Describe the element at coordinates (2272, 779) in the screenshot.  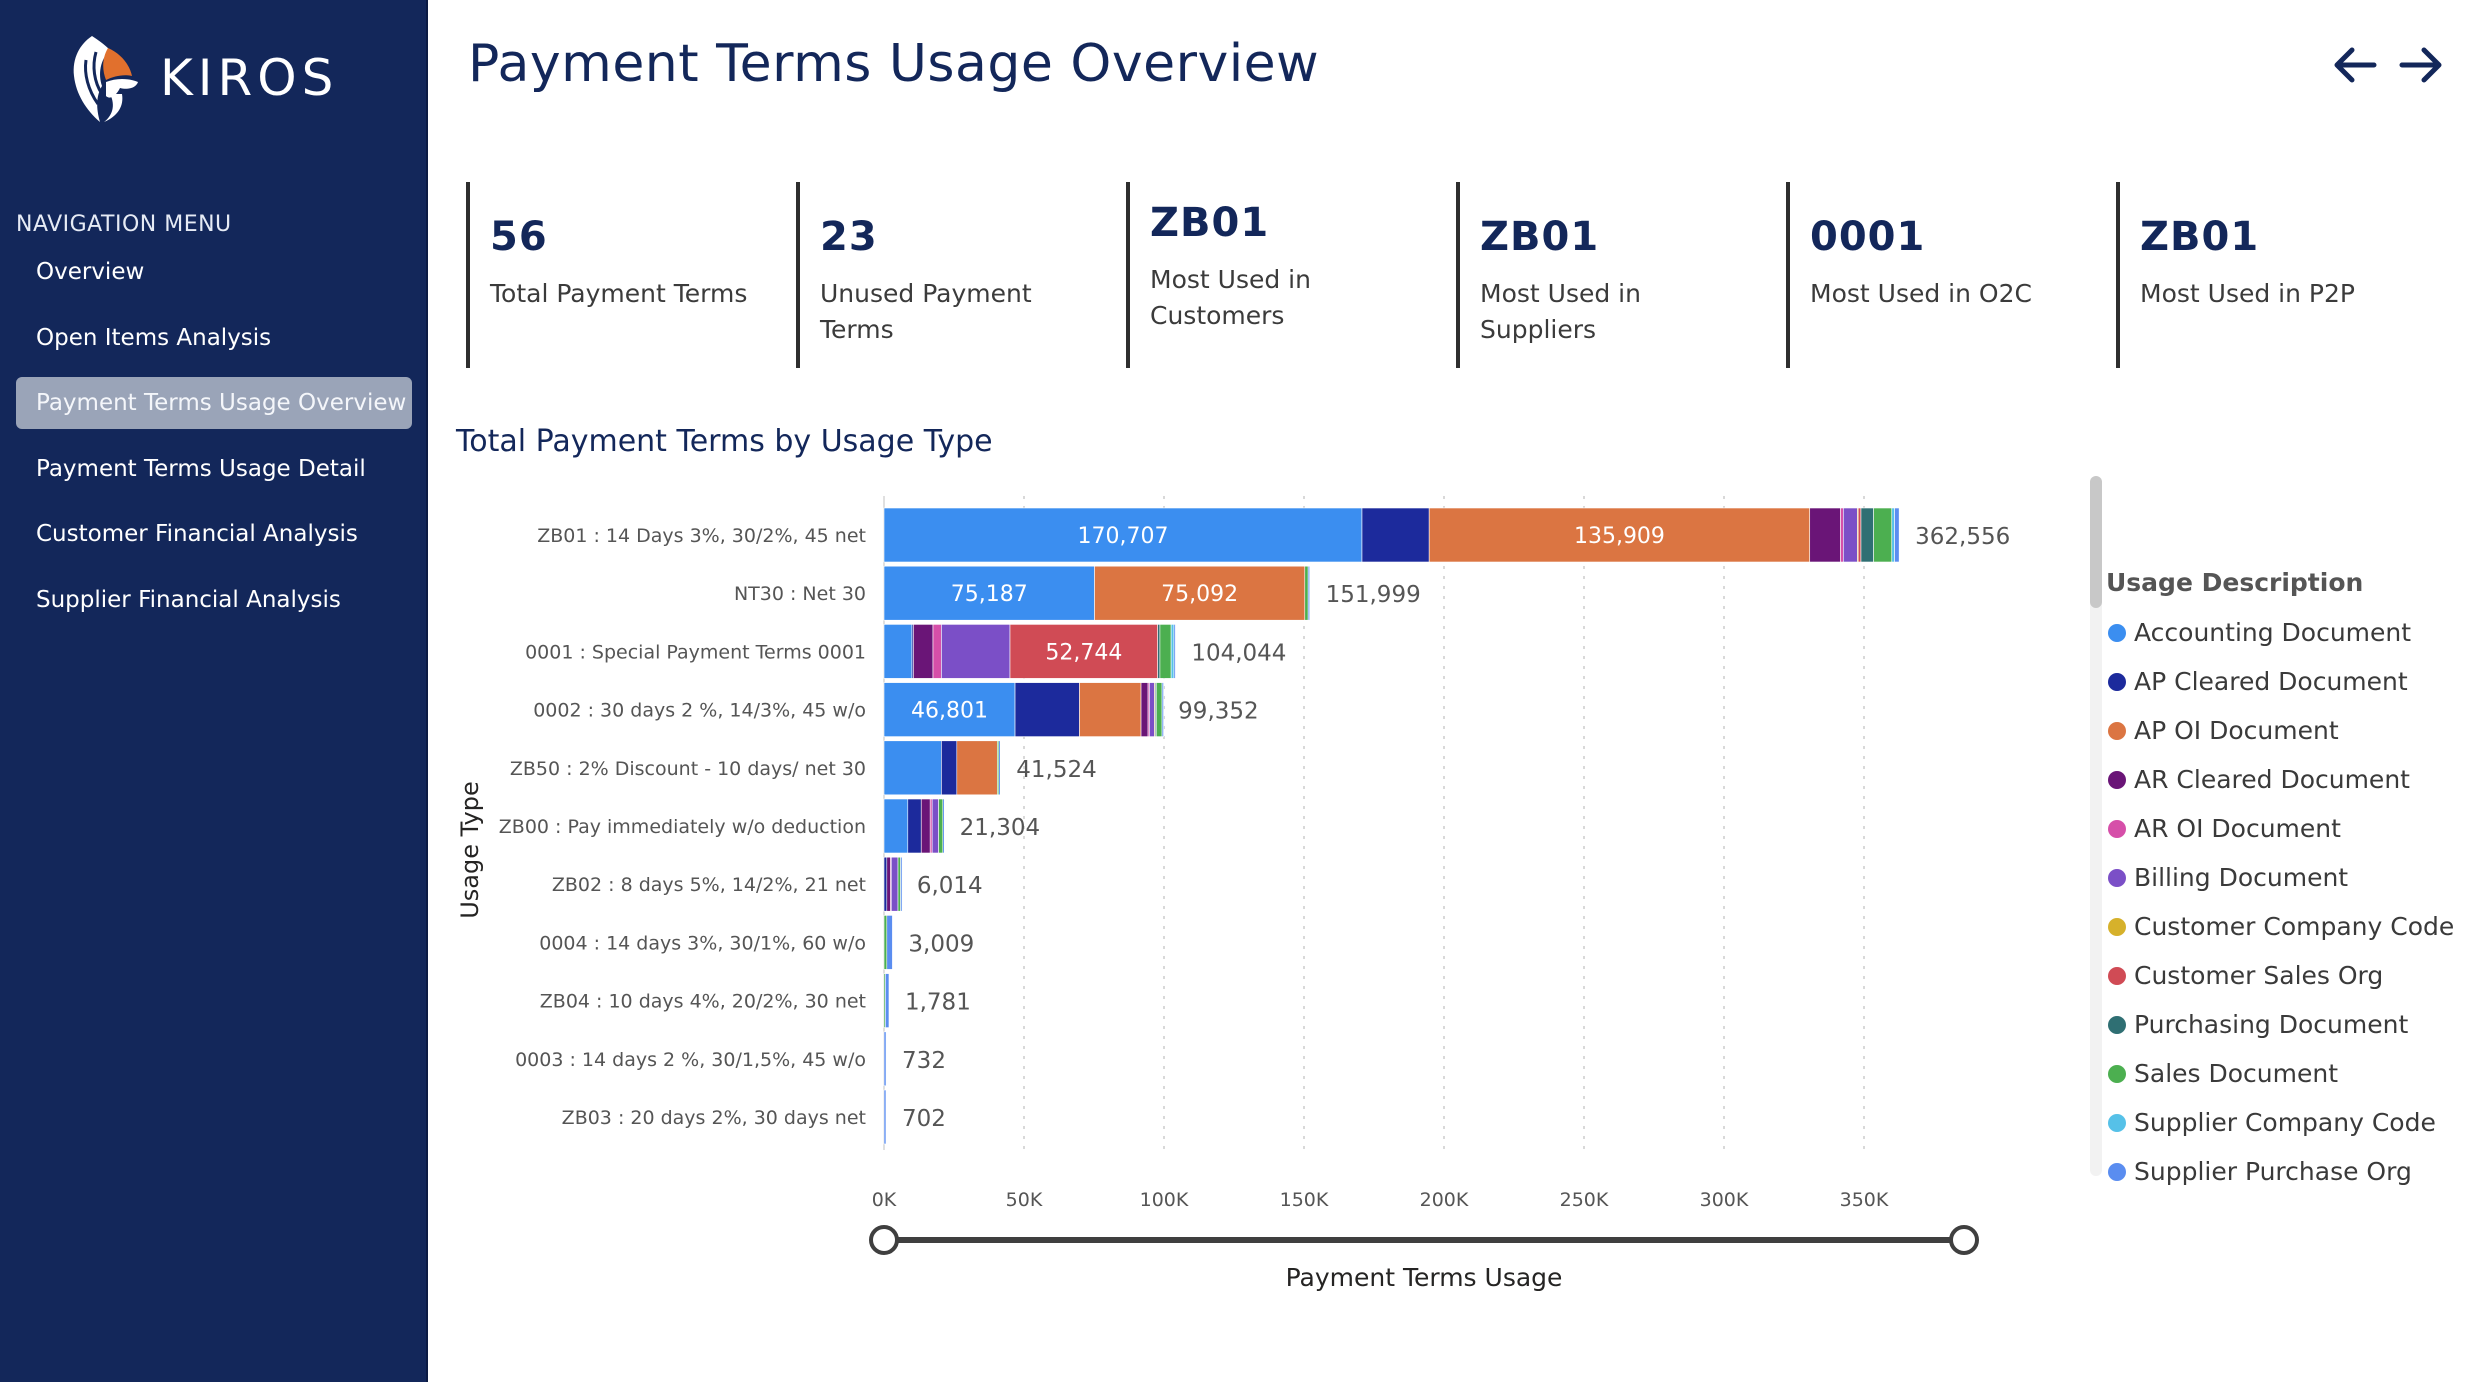
I see `legend-label: AR Cleared Document` at that location.